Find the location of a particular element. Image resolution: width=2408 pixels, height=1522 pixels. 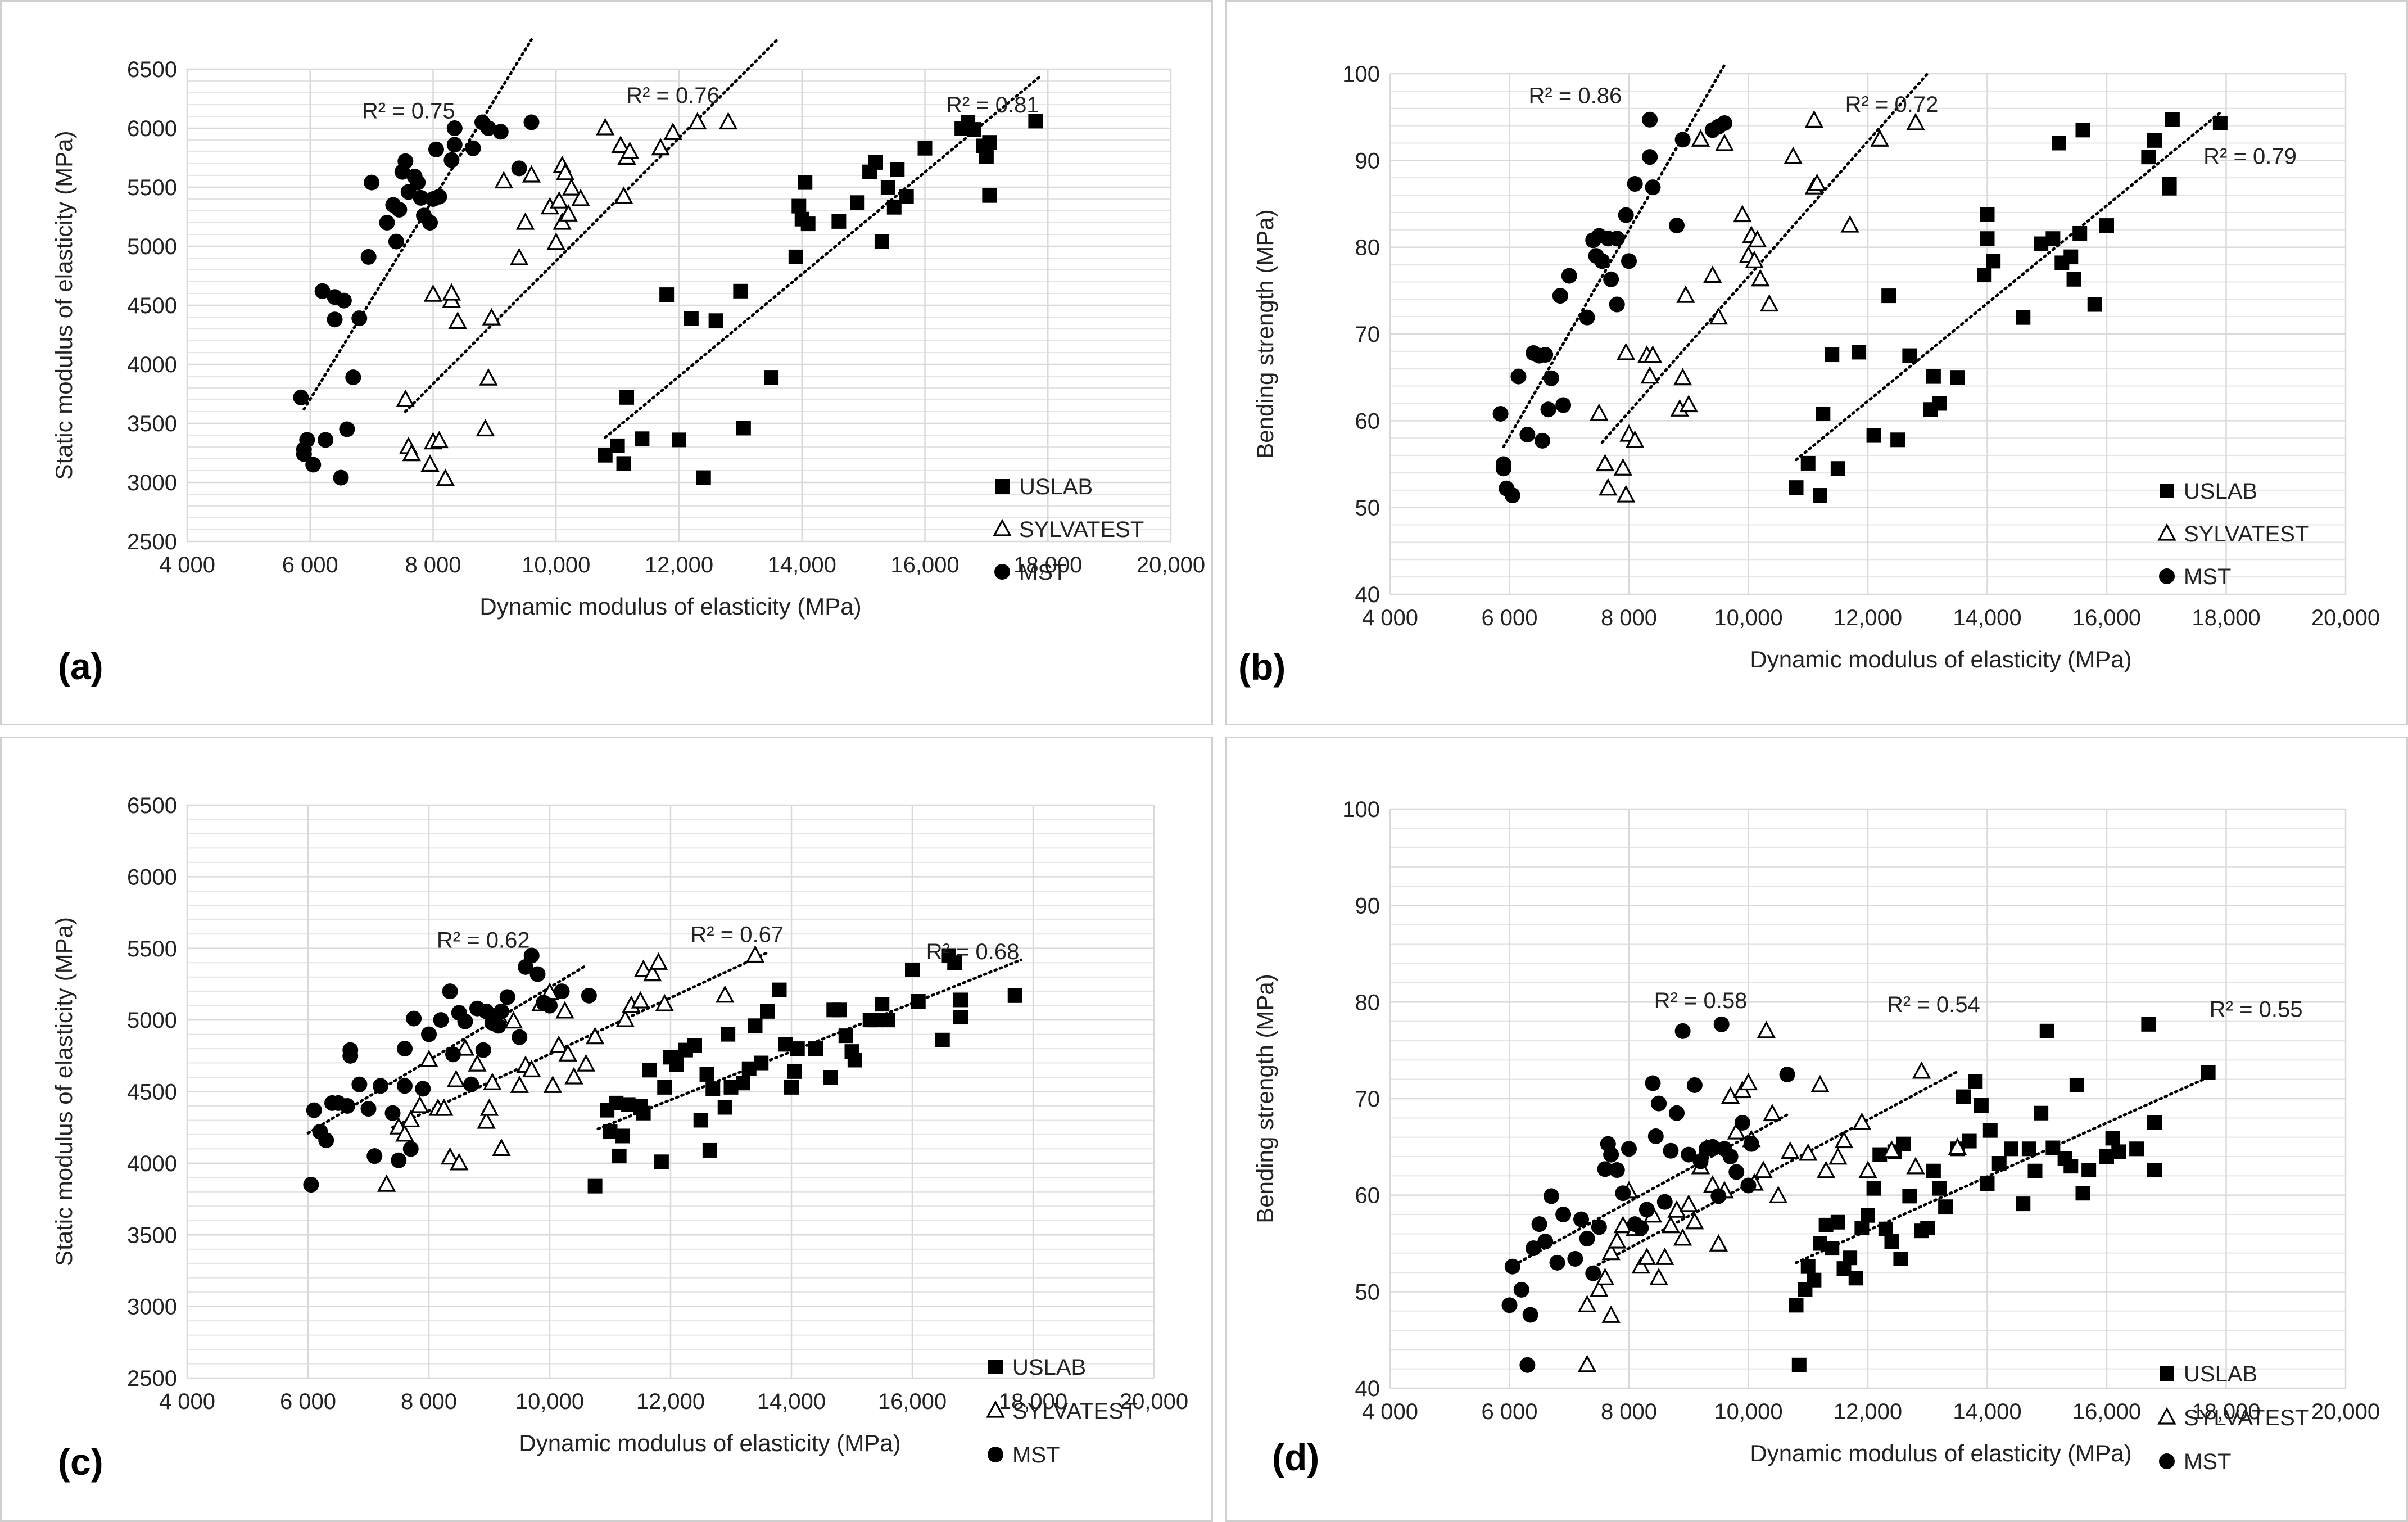

y-tick-label: 4500 is located at coordinates (152, 305).